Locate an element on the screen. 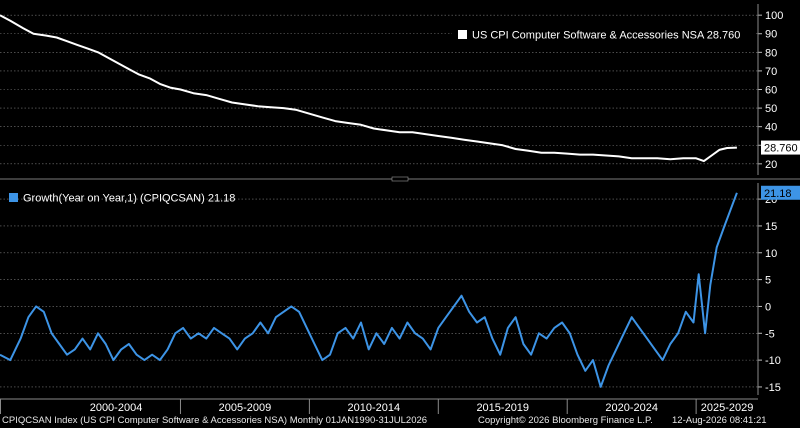 The height and width of the screenshot is (428, 800). growth-legend-swatch is located at coordinates (13, 197).